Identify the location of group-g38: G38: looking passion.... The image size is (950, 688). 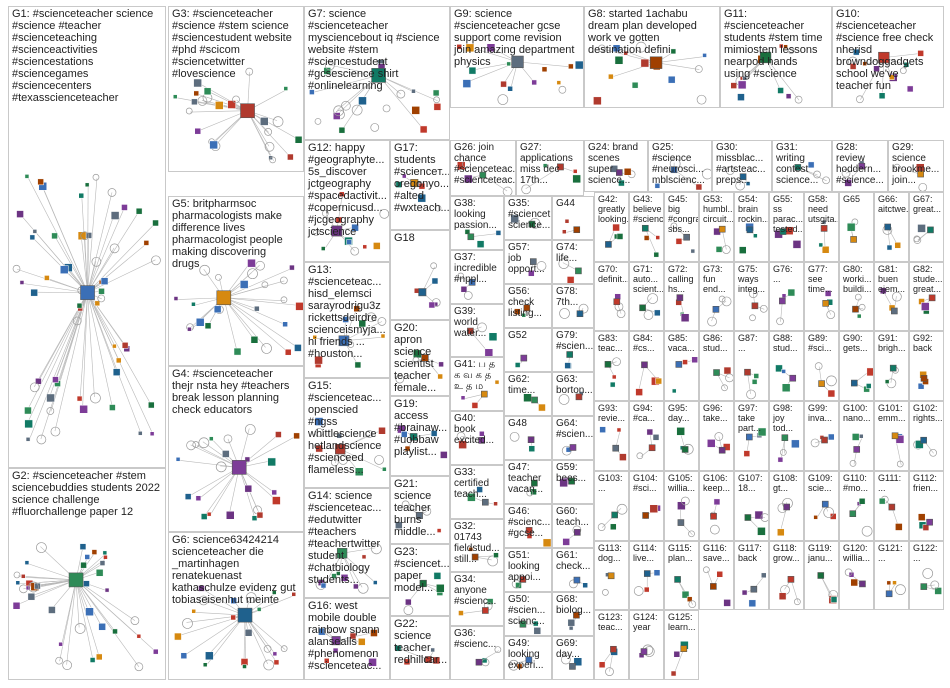
(477, 223).